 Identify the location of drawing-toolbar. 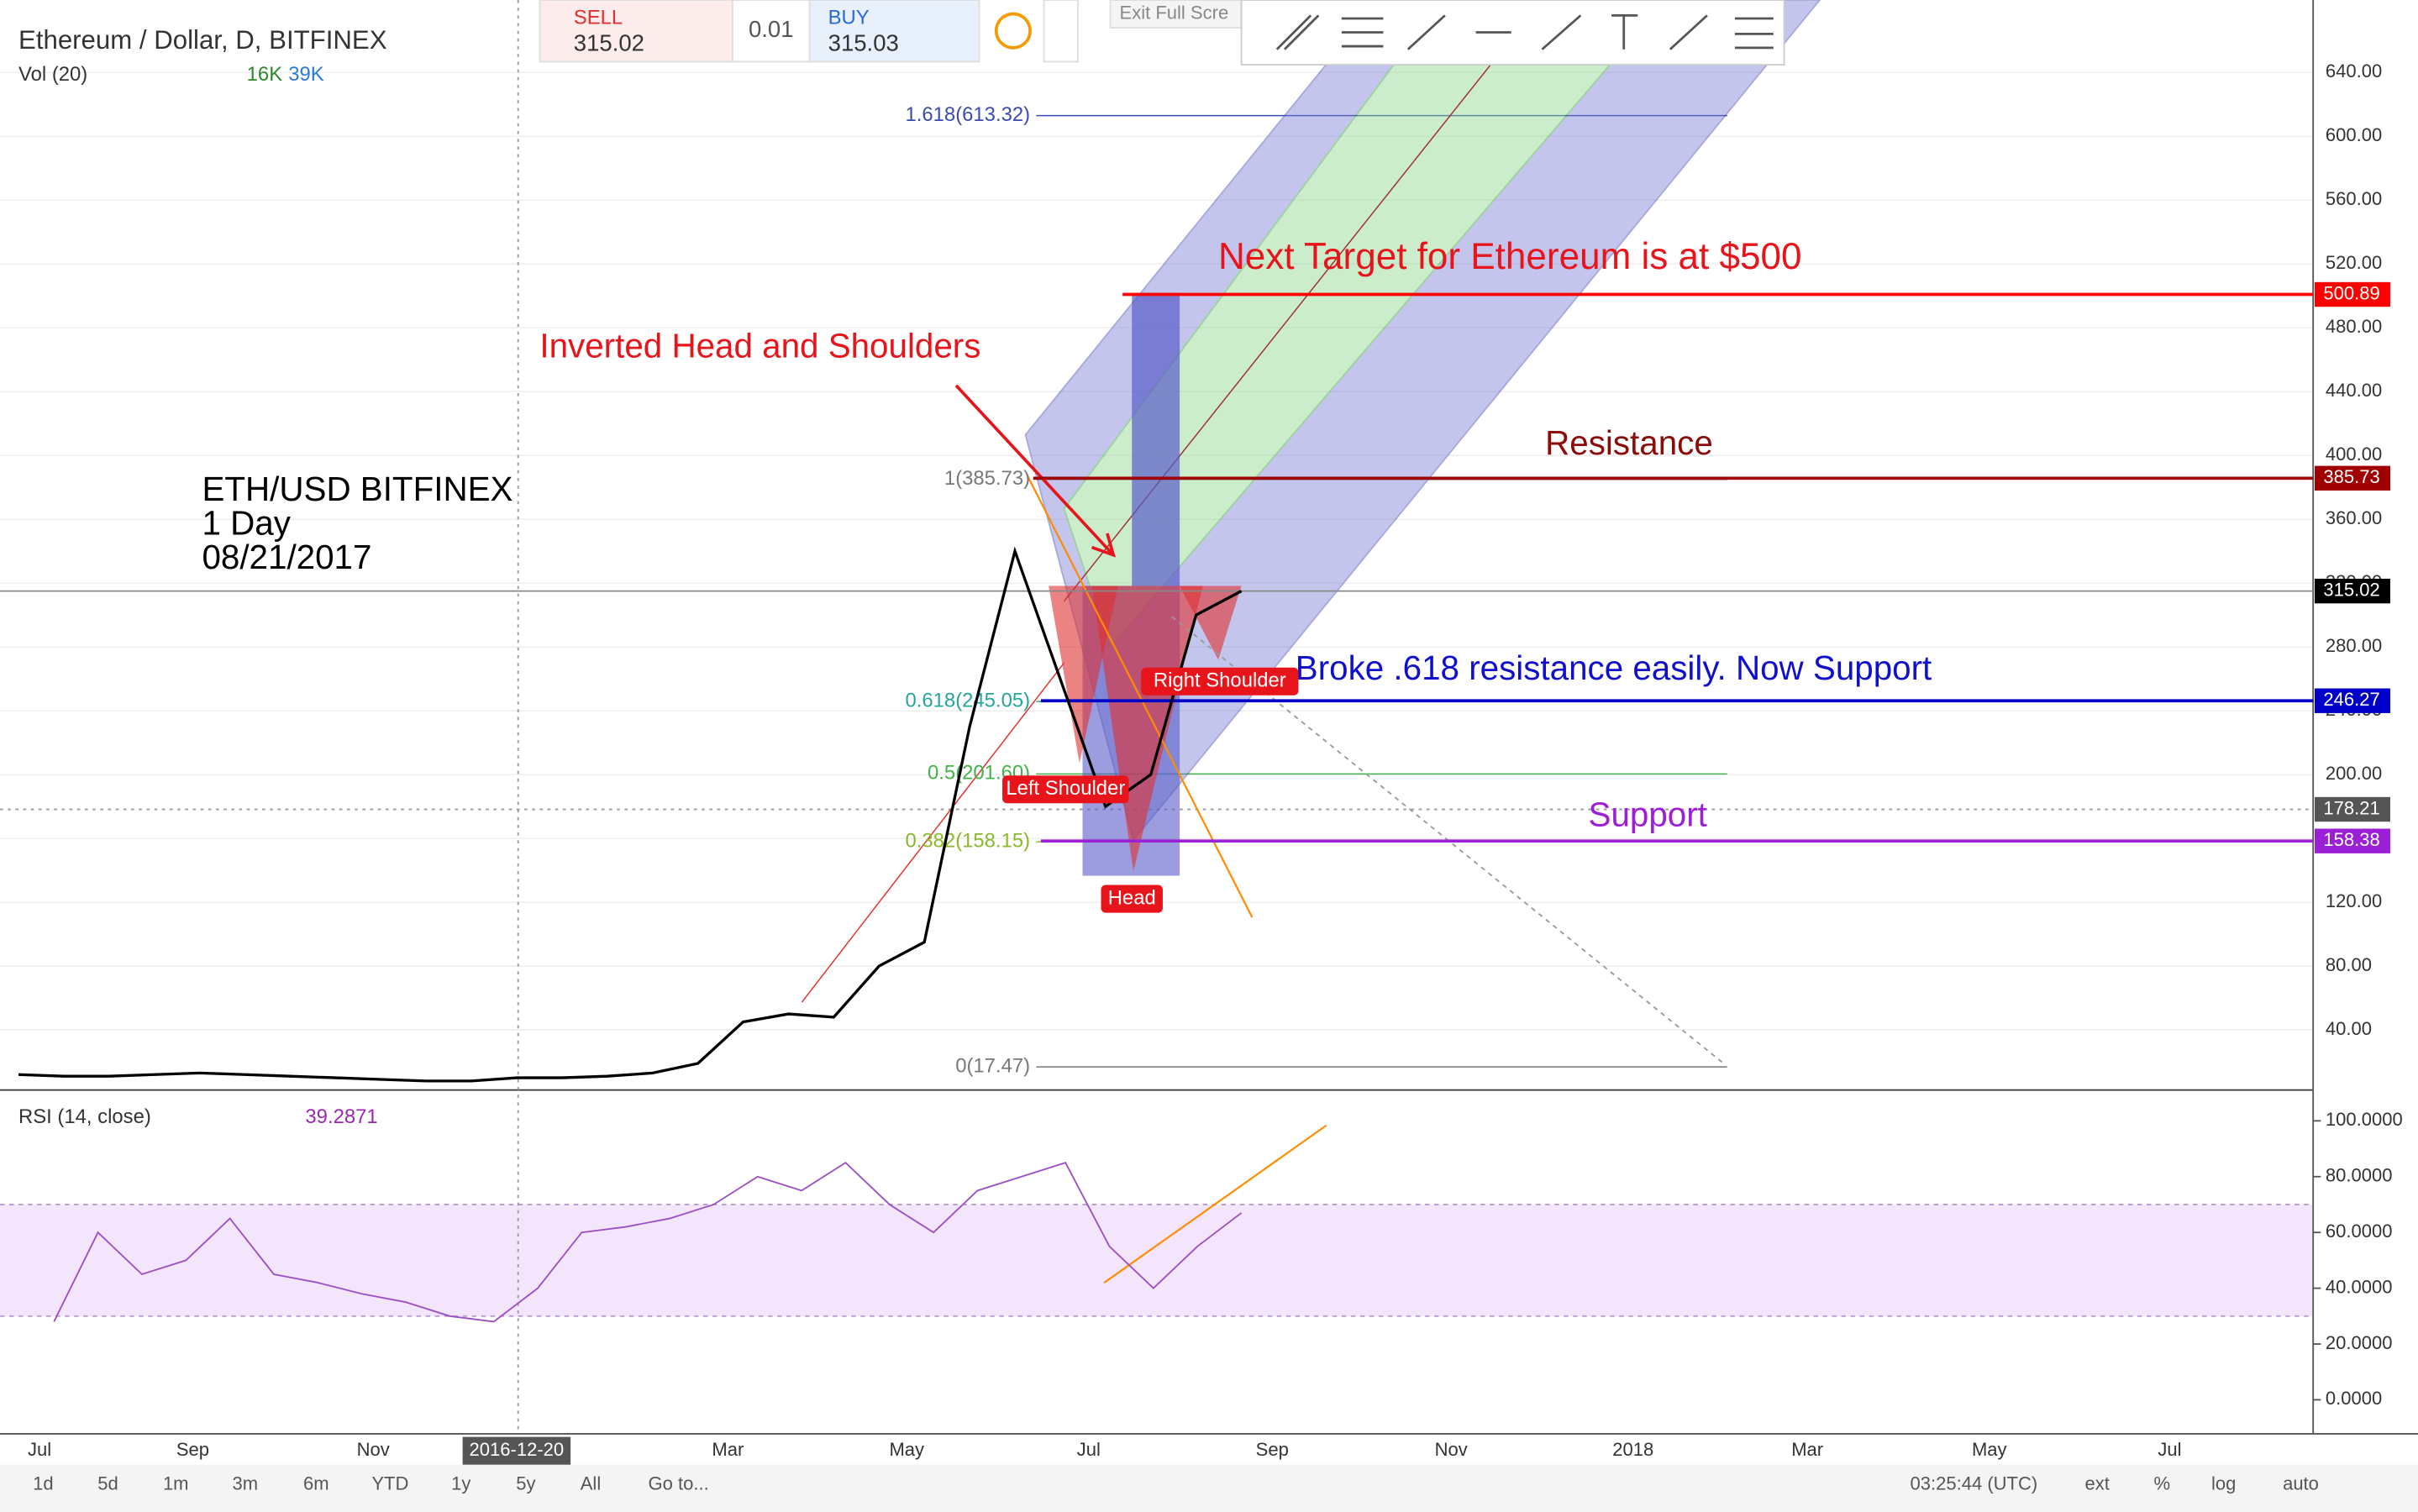
(1513, 33).